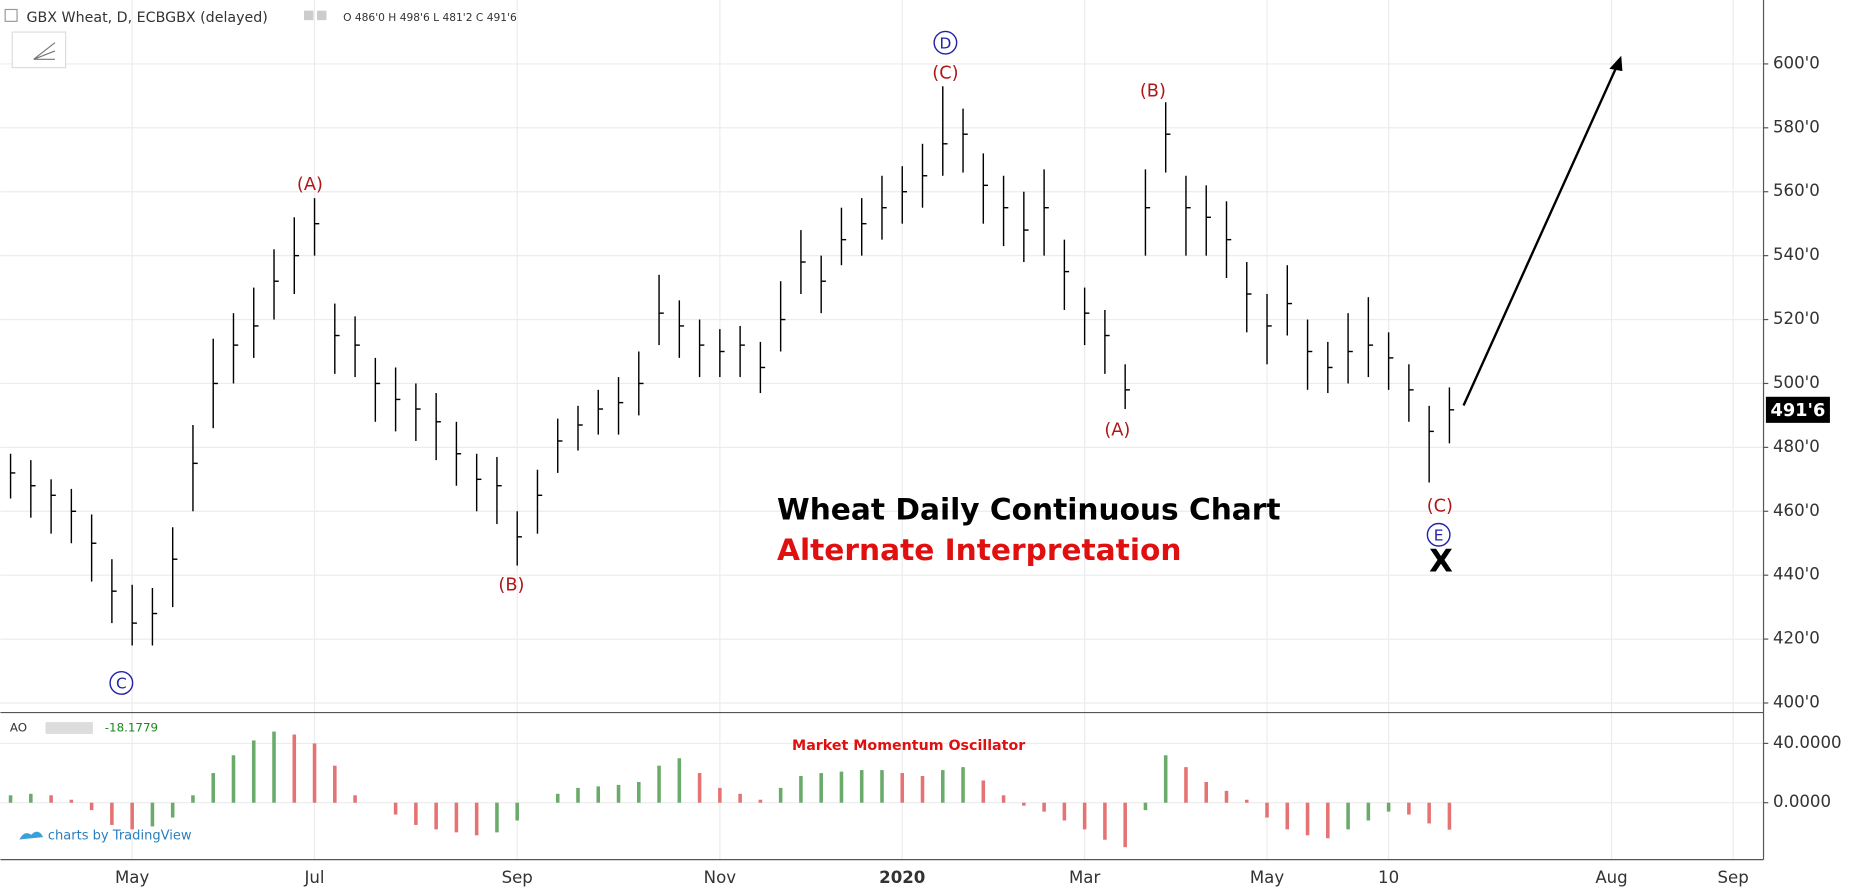  What do you see at coordinates (131, 728) in the screenshot?
I see `oscillator-value: -18.1779` at bounding box center [131, 728].